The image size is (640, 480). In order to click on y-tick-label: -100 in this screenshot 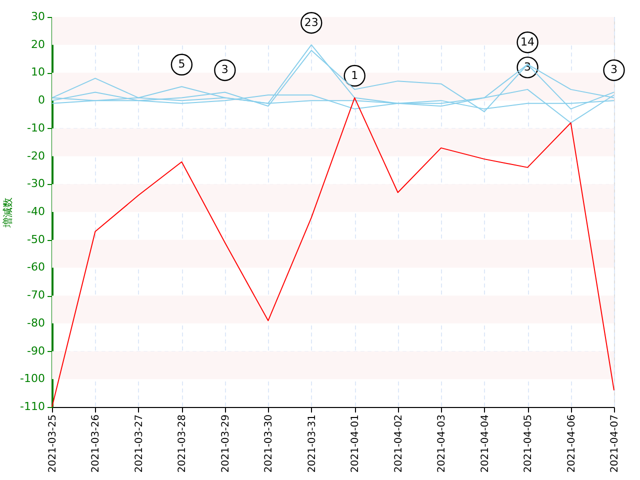, I will do `click(32, 379)`.